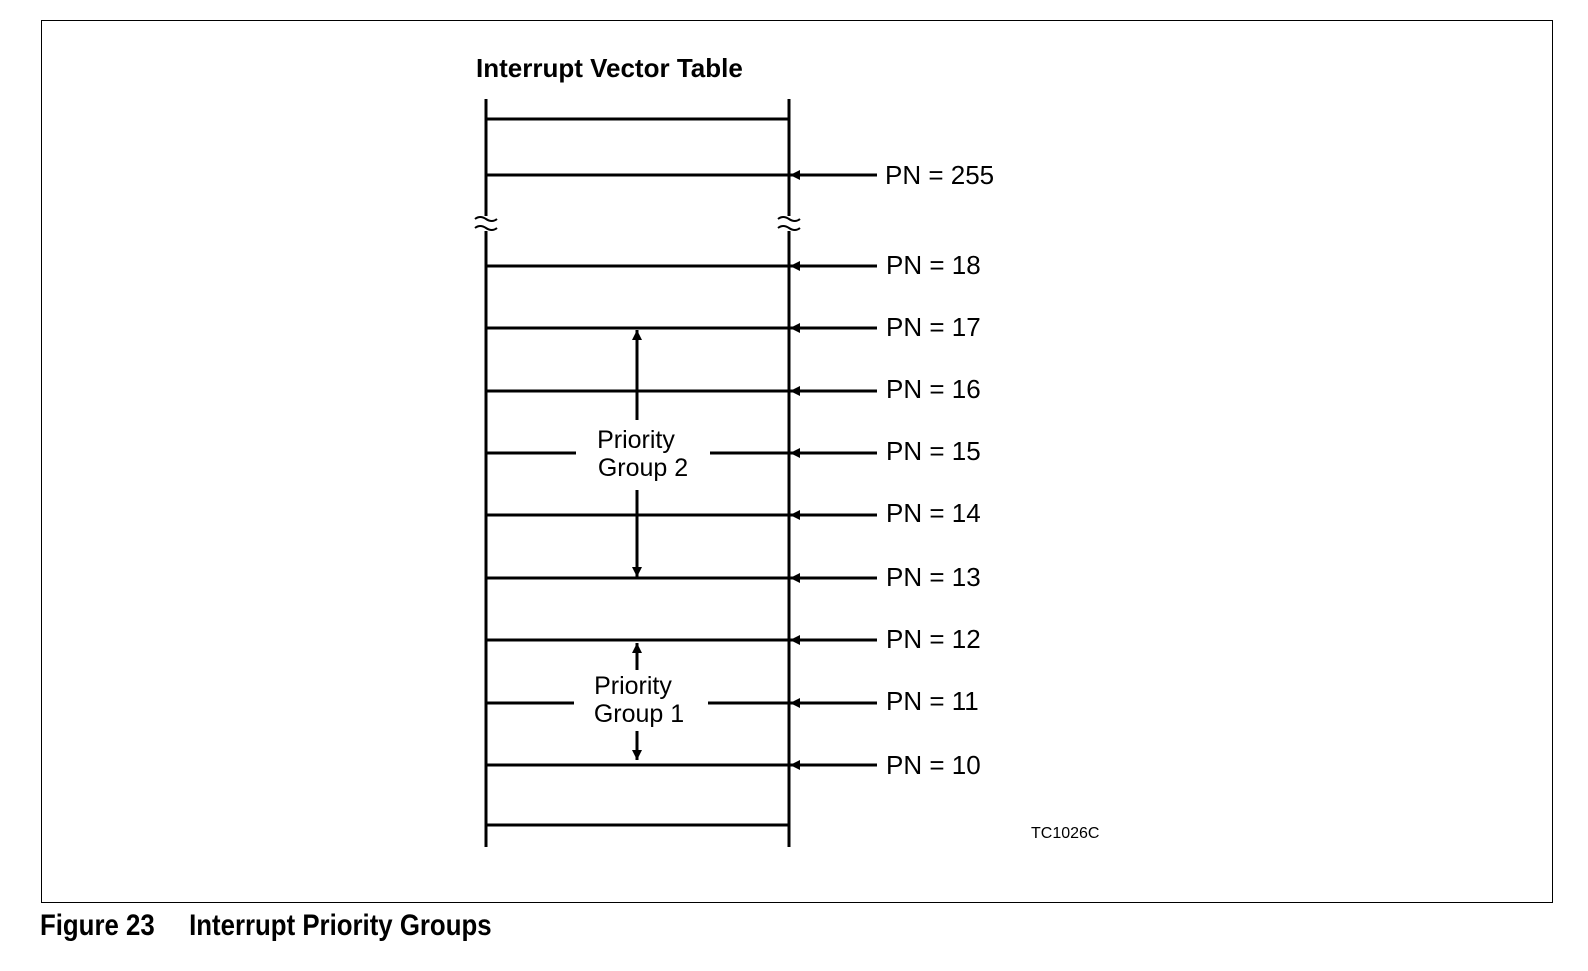  I want to click on figure-caption: Figure 23 Interrupt Priority Groups, so click(266, 926).